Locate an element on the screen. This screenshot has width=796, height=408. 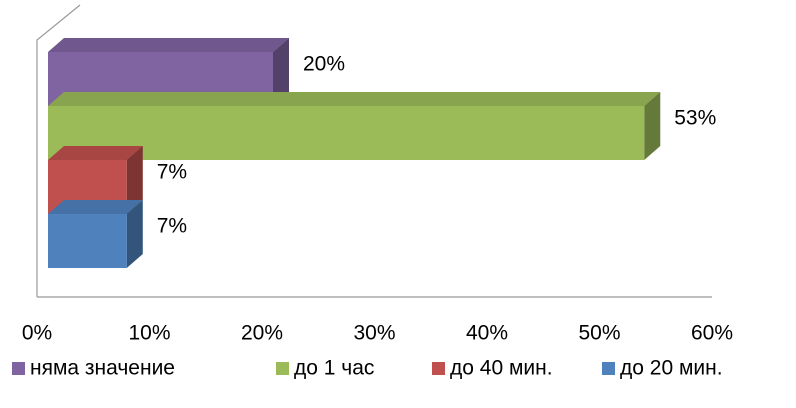
x-tick-label: 40% is located at coordinates (487, 333).